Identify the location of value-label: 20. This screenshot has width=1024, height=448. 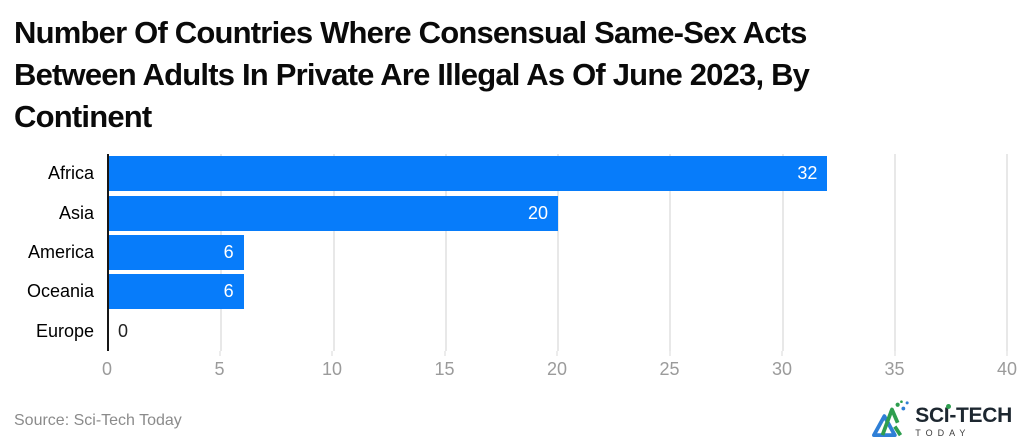
(537, 212).